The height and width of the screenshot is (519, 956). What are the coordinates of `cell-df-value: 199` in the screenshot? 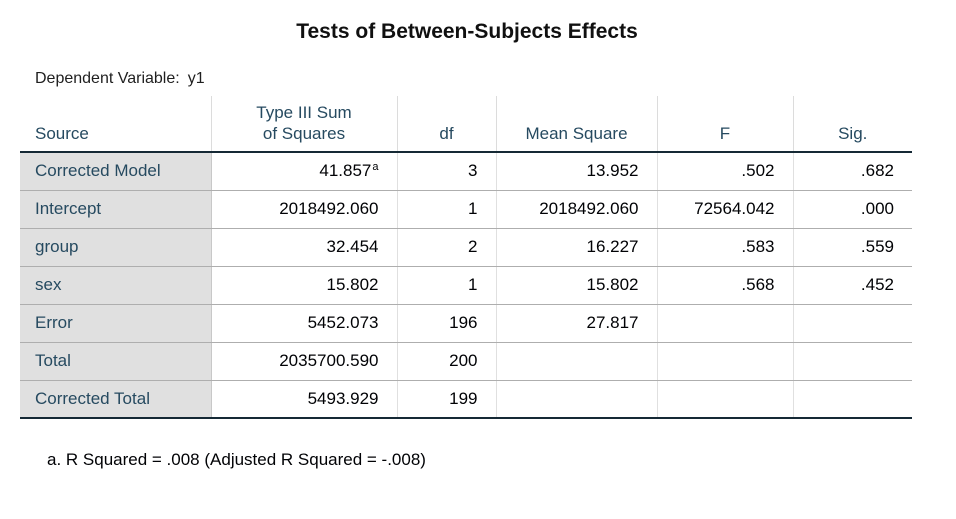 It's located at (463, 398).